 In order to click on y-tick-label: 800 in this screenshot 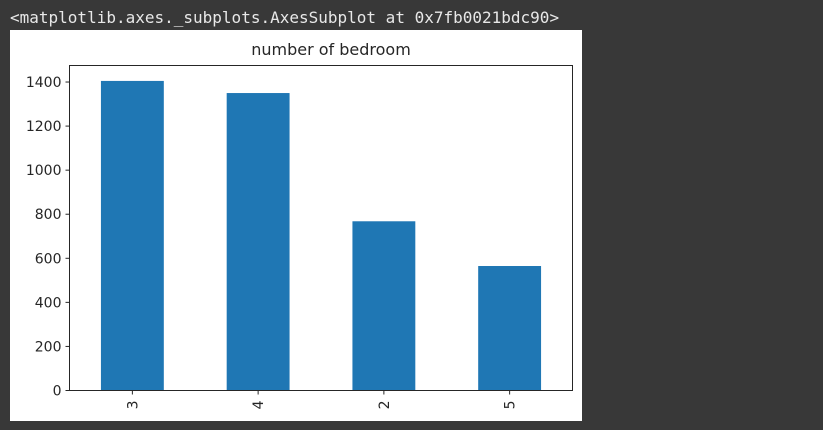, I will do `click(48, 215)`.